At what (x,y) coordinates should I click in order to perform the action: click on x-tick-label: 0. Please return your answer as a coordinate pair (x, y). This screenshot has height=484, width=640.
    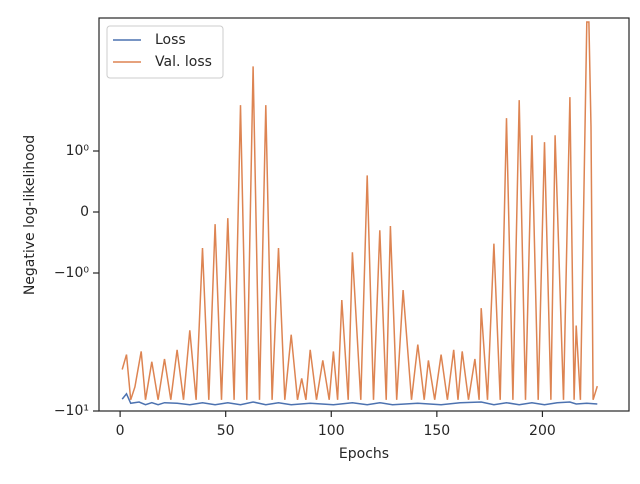
    Looking at the image, I should click on (120, 431).